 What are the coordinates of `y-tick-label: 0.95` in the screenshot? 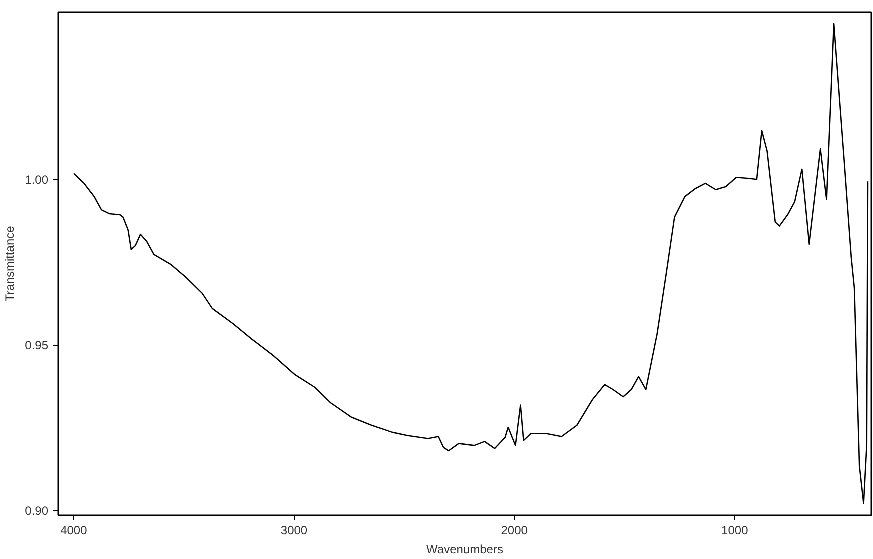 It's located at (37, 345).